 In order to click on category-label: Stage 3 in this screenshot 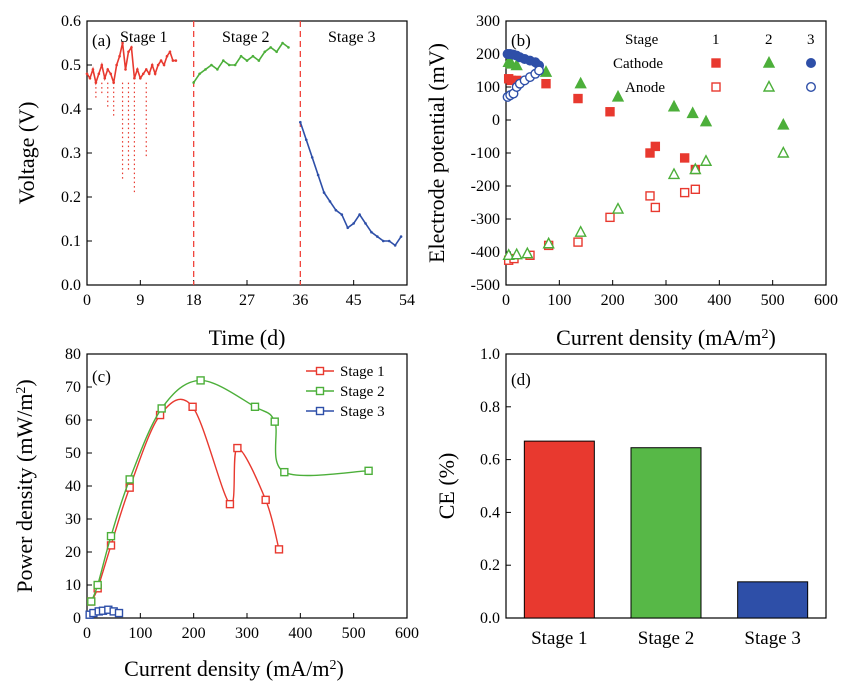, I will do `click(772, 638)`.